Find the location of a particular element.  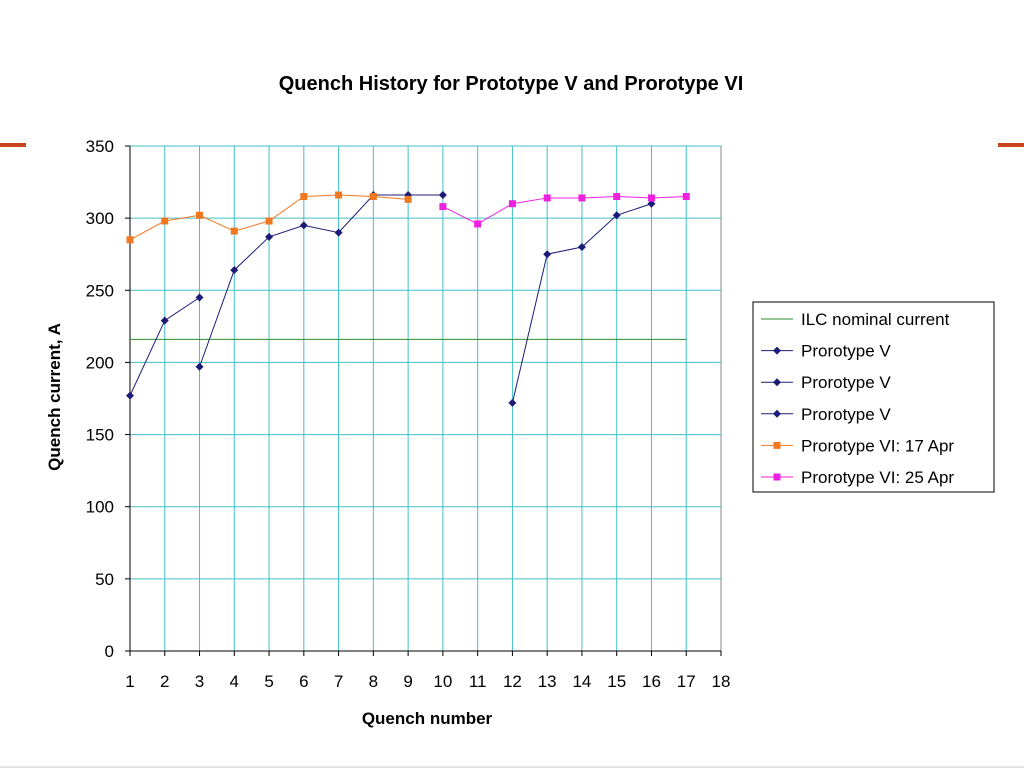

x-tick-label-4: 4 is located at coordinates (234, 681).